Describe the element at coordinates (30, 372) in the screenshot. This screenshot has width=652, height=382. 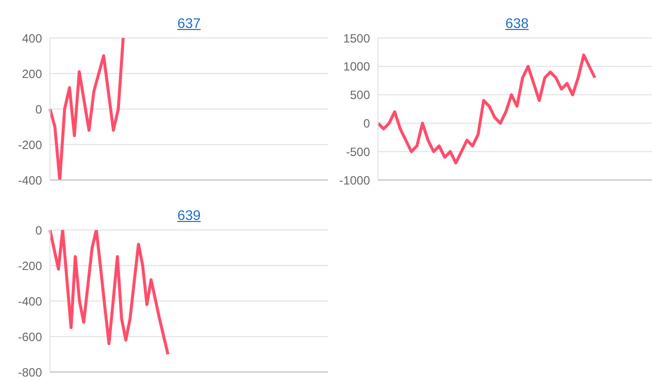
I see `y-tick-label: -800` at that location.